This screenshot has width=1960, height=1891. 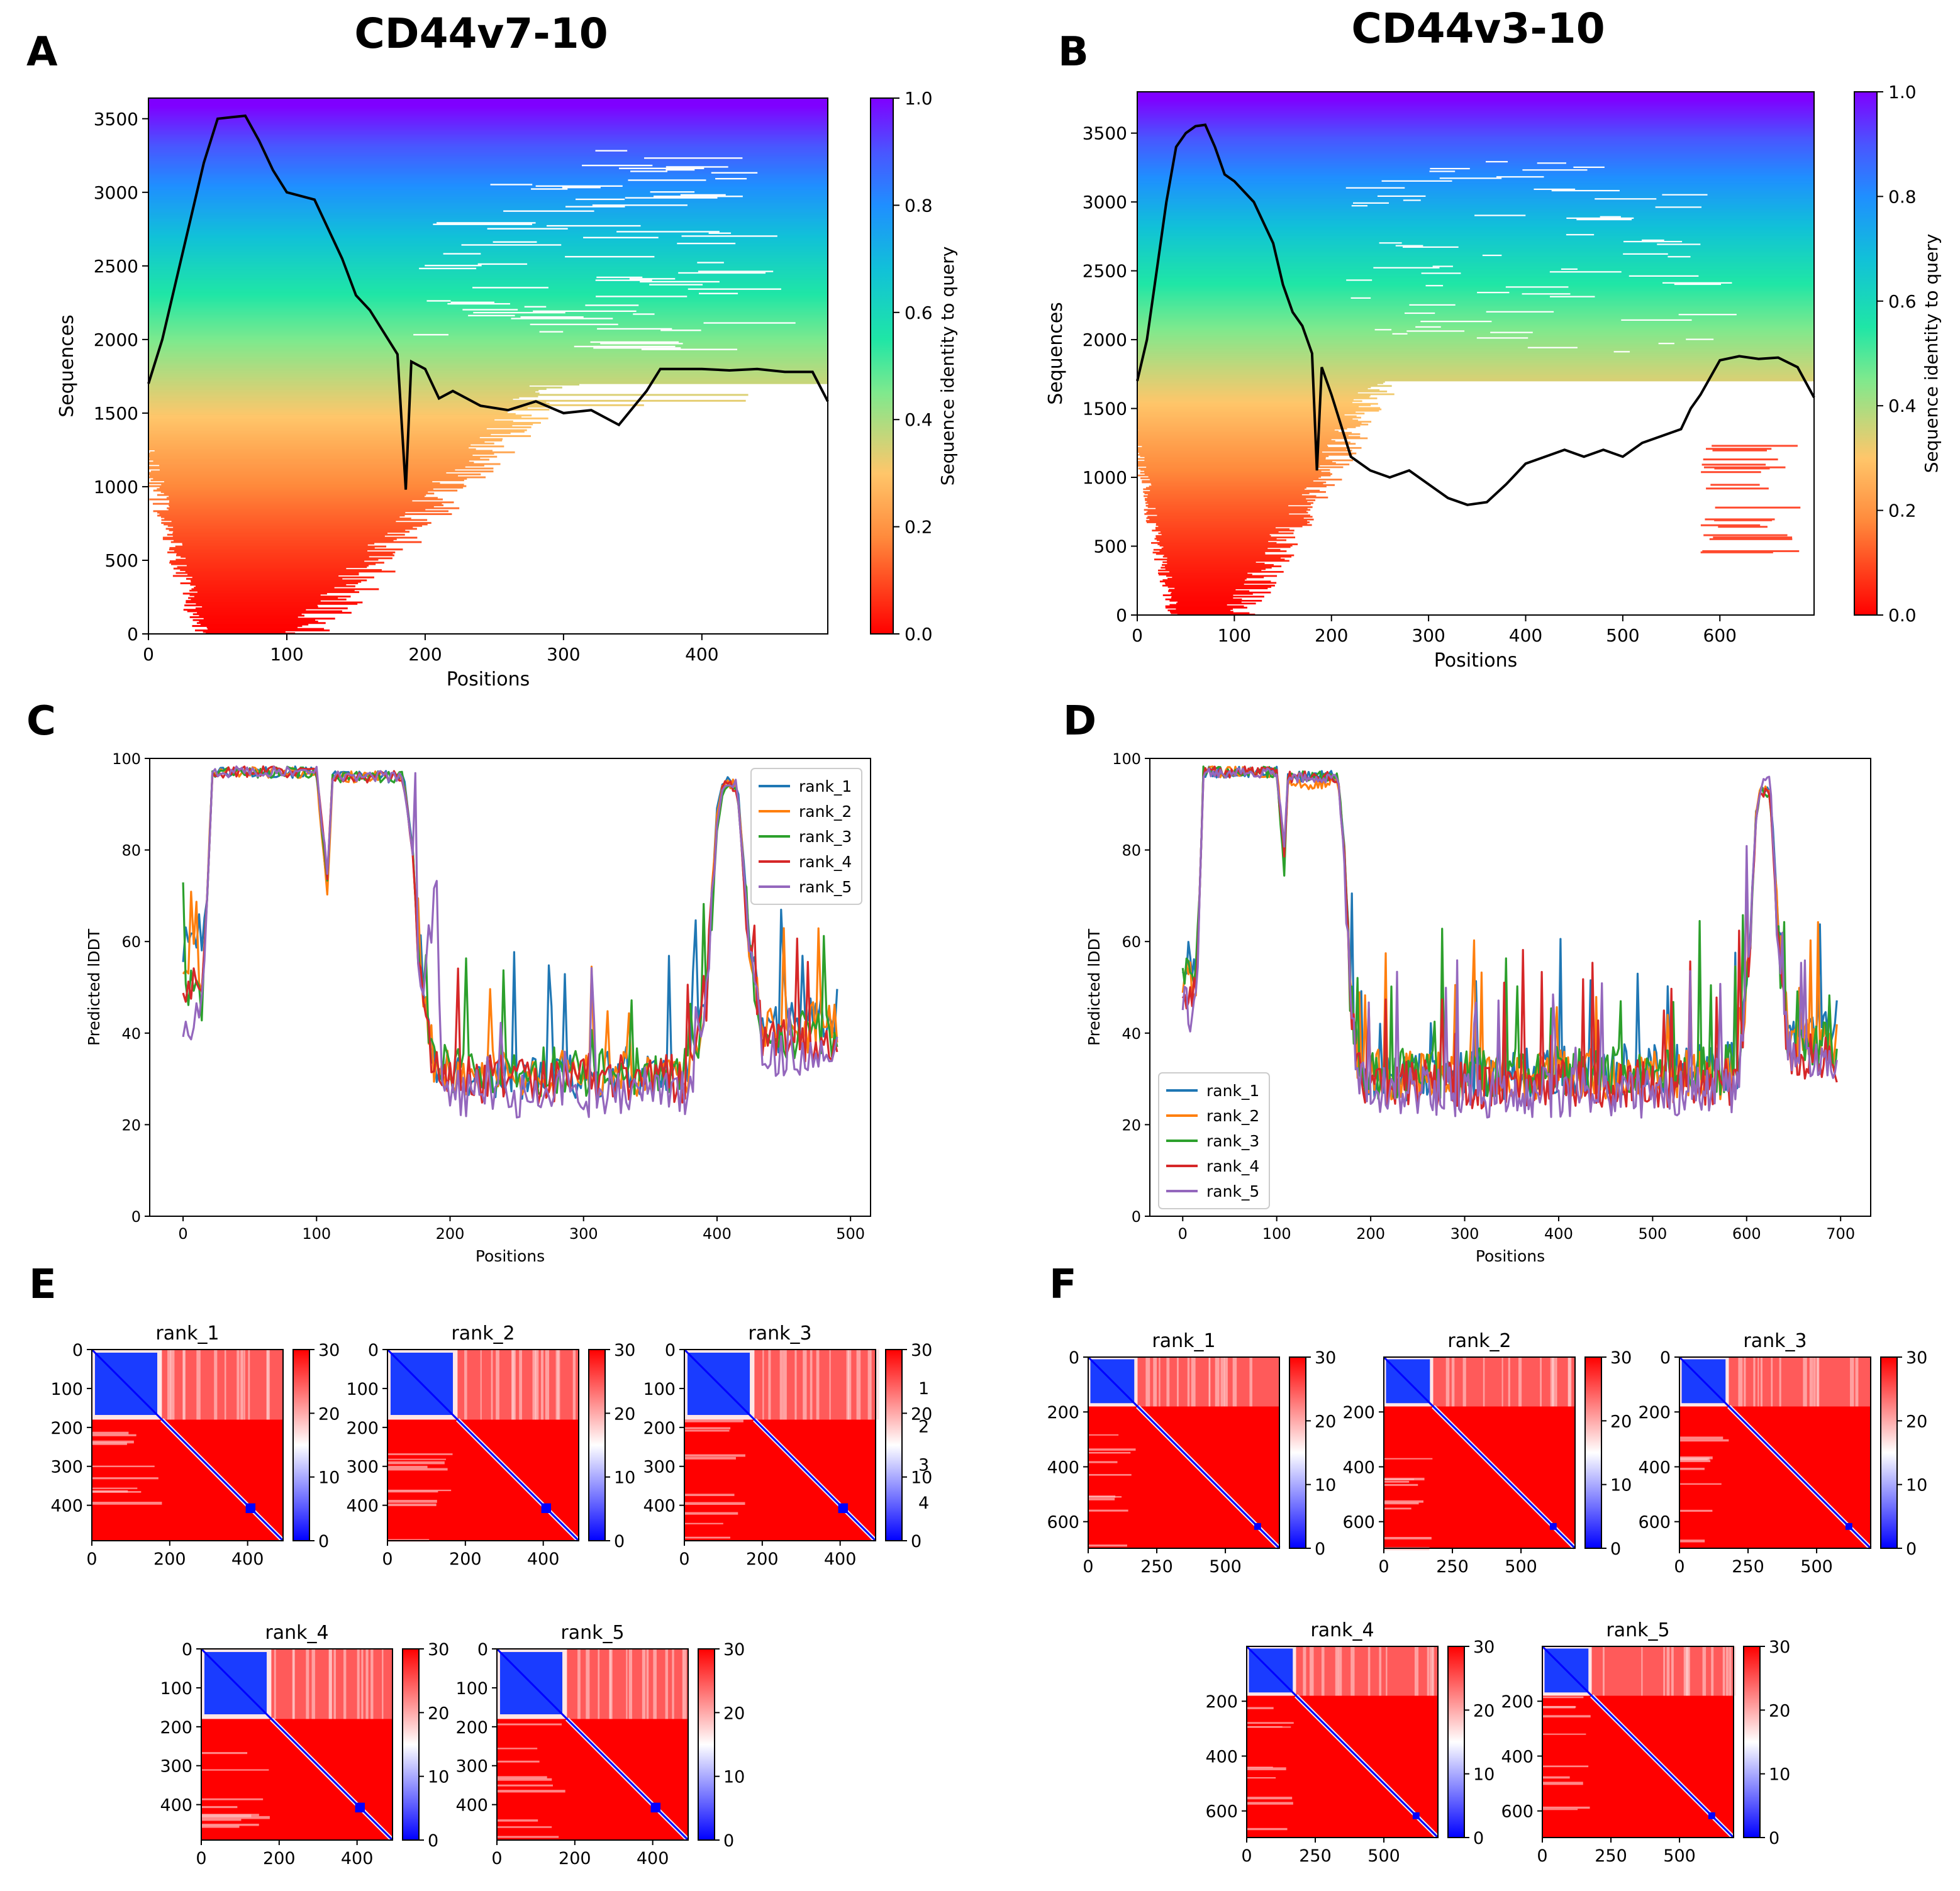 What do you see at coordinates (77, 1350) in the screenshot?
I see `y-tick-label: 0` at bounding box center [77, 1350].